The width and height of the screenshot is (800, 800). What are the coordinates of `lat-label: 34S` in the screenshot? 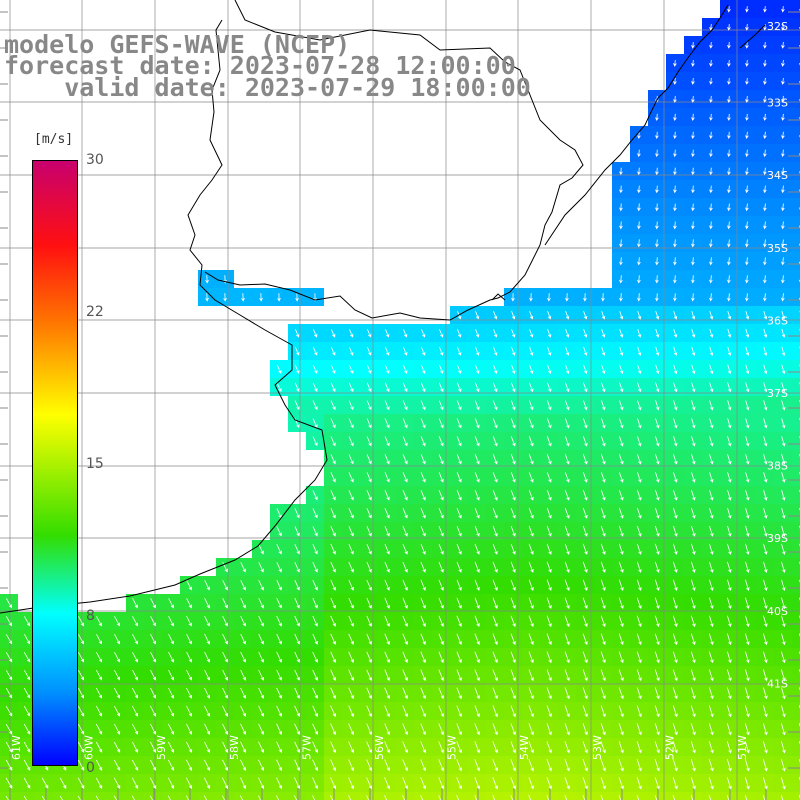 It's located at (777, 175).